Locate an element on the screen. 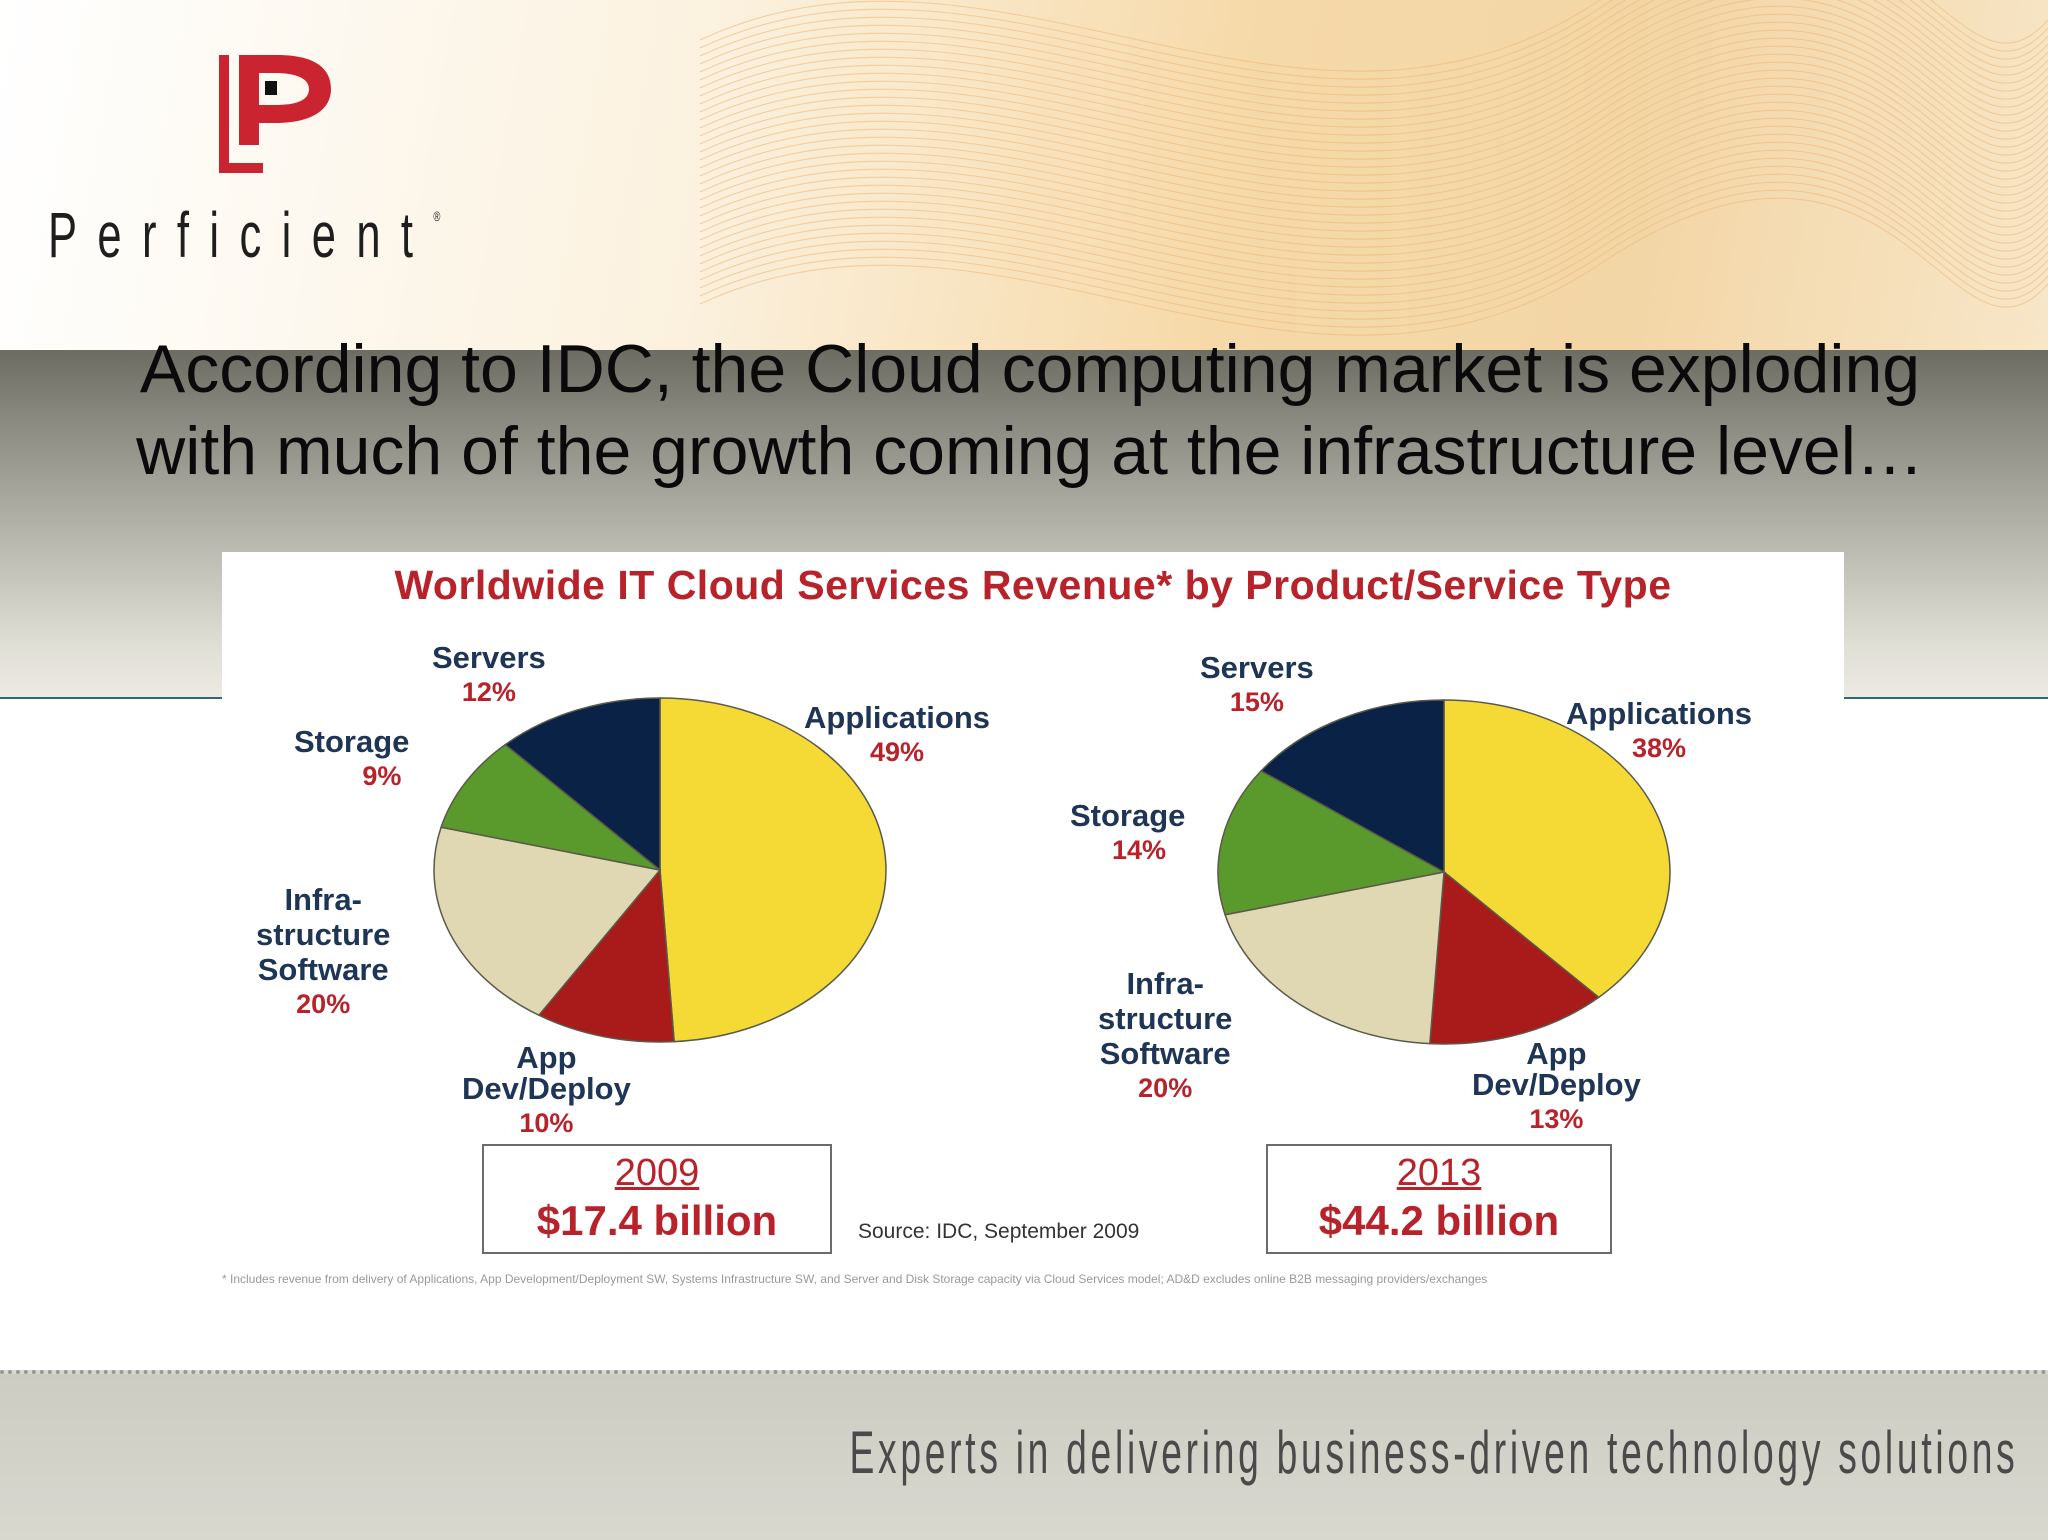 This screenshot has height=1540, width=2048. total-2009-value: $17.4 billion is located at coordinates (657, 1220).